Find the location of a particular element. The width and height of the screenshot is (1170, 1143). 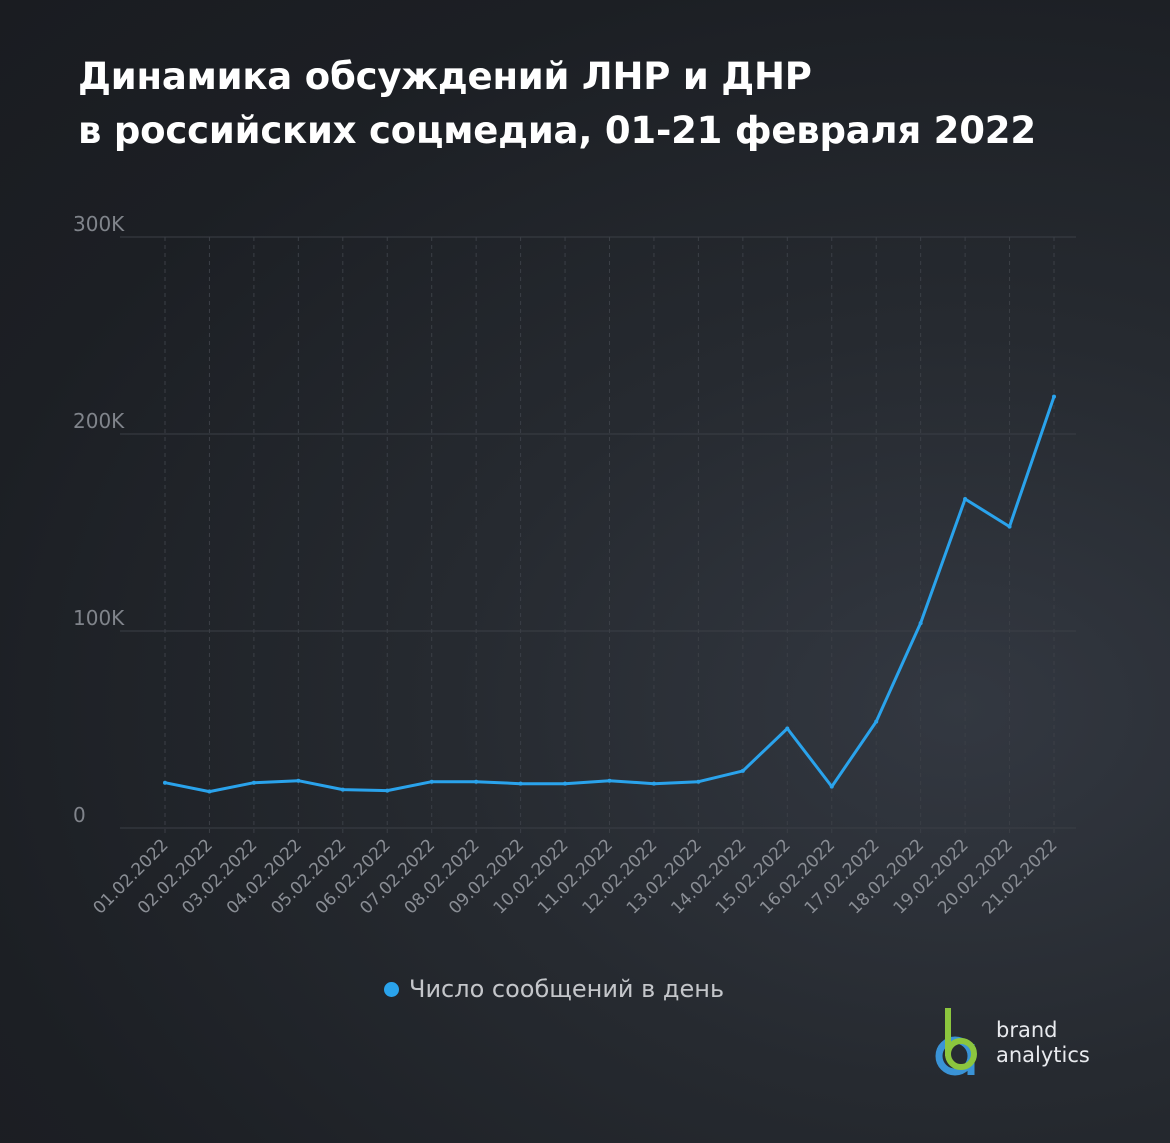

chart-title-line-1: Динамика обсуждений ЛНР и ДНР is located at coordinates (445, 76).